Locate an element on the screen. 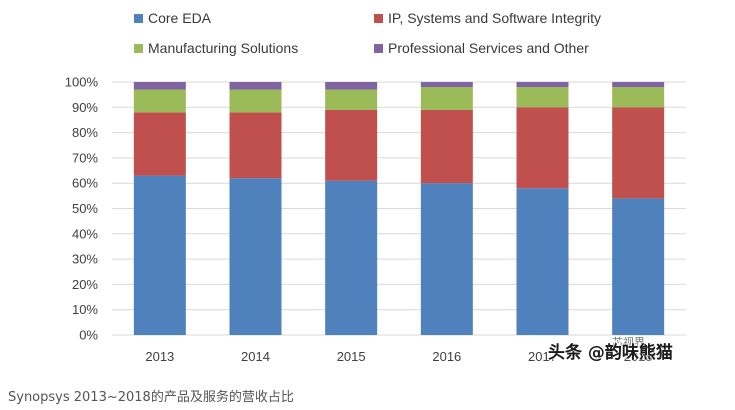  x-tick-label: 2014 is located at coordinates (255, 356).